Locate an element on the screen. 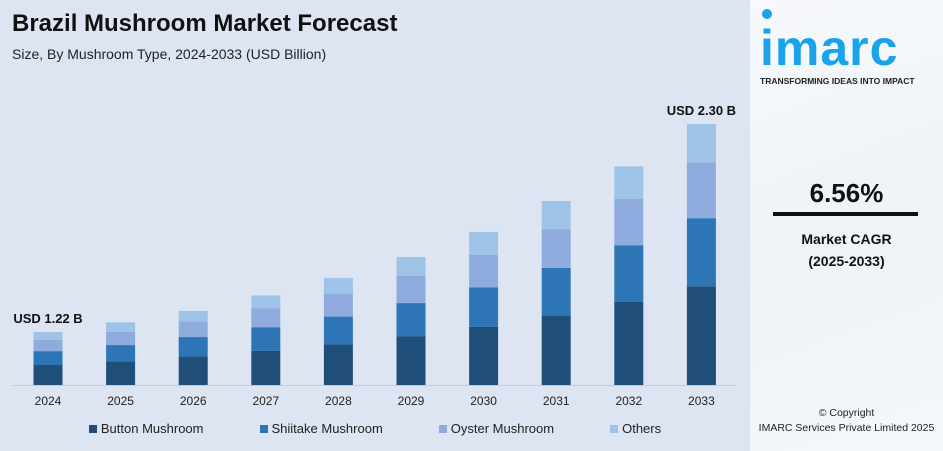 This screenshot has width=943, height=451. cagr-value: 6.56% is located at coordinates (846, 193).